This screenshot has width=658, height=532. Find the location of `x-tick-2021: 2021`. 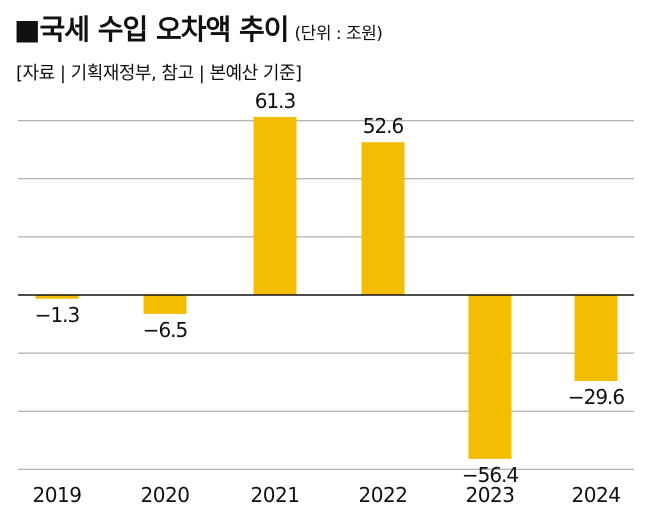

x-tick-2021: 2021 is located at coordinates (275, 495).